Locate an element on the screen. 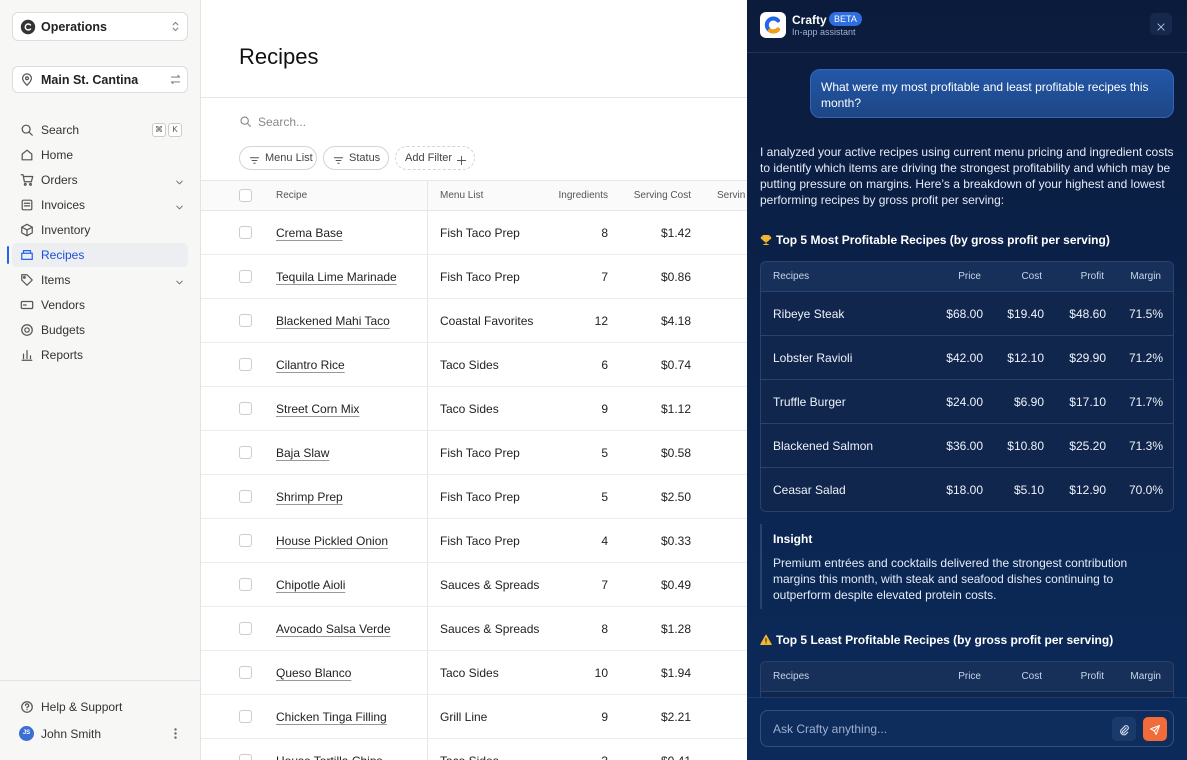 The image size is (1187, 760). price: $42.00 is located at coordinates (964, 358).